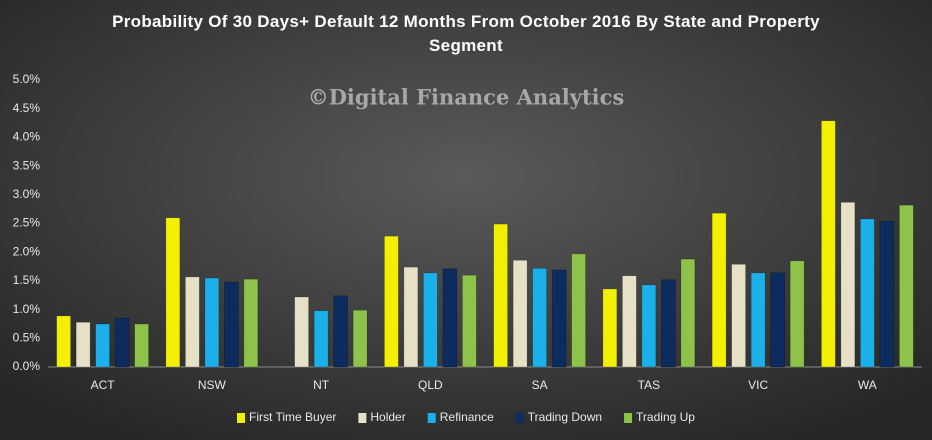 The image size is (932, 440). I want to click on y-tick-label: 3.0%, so click(27, 194).